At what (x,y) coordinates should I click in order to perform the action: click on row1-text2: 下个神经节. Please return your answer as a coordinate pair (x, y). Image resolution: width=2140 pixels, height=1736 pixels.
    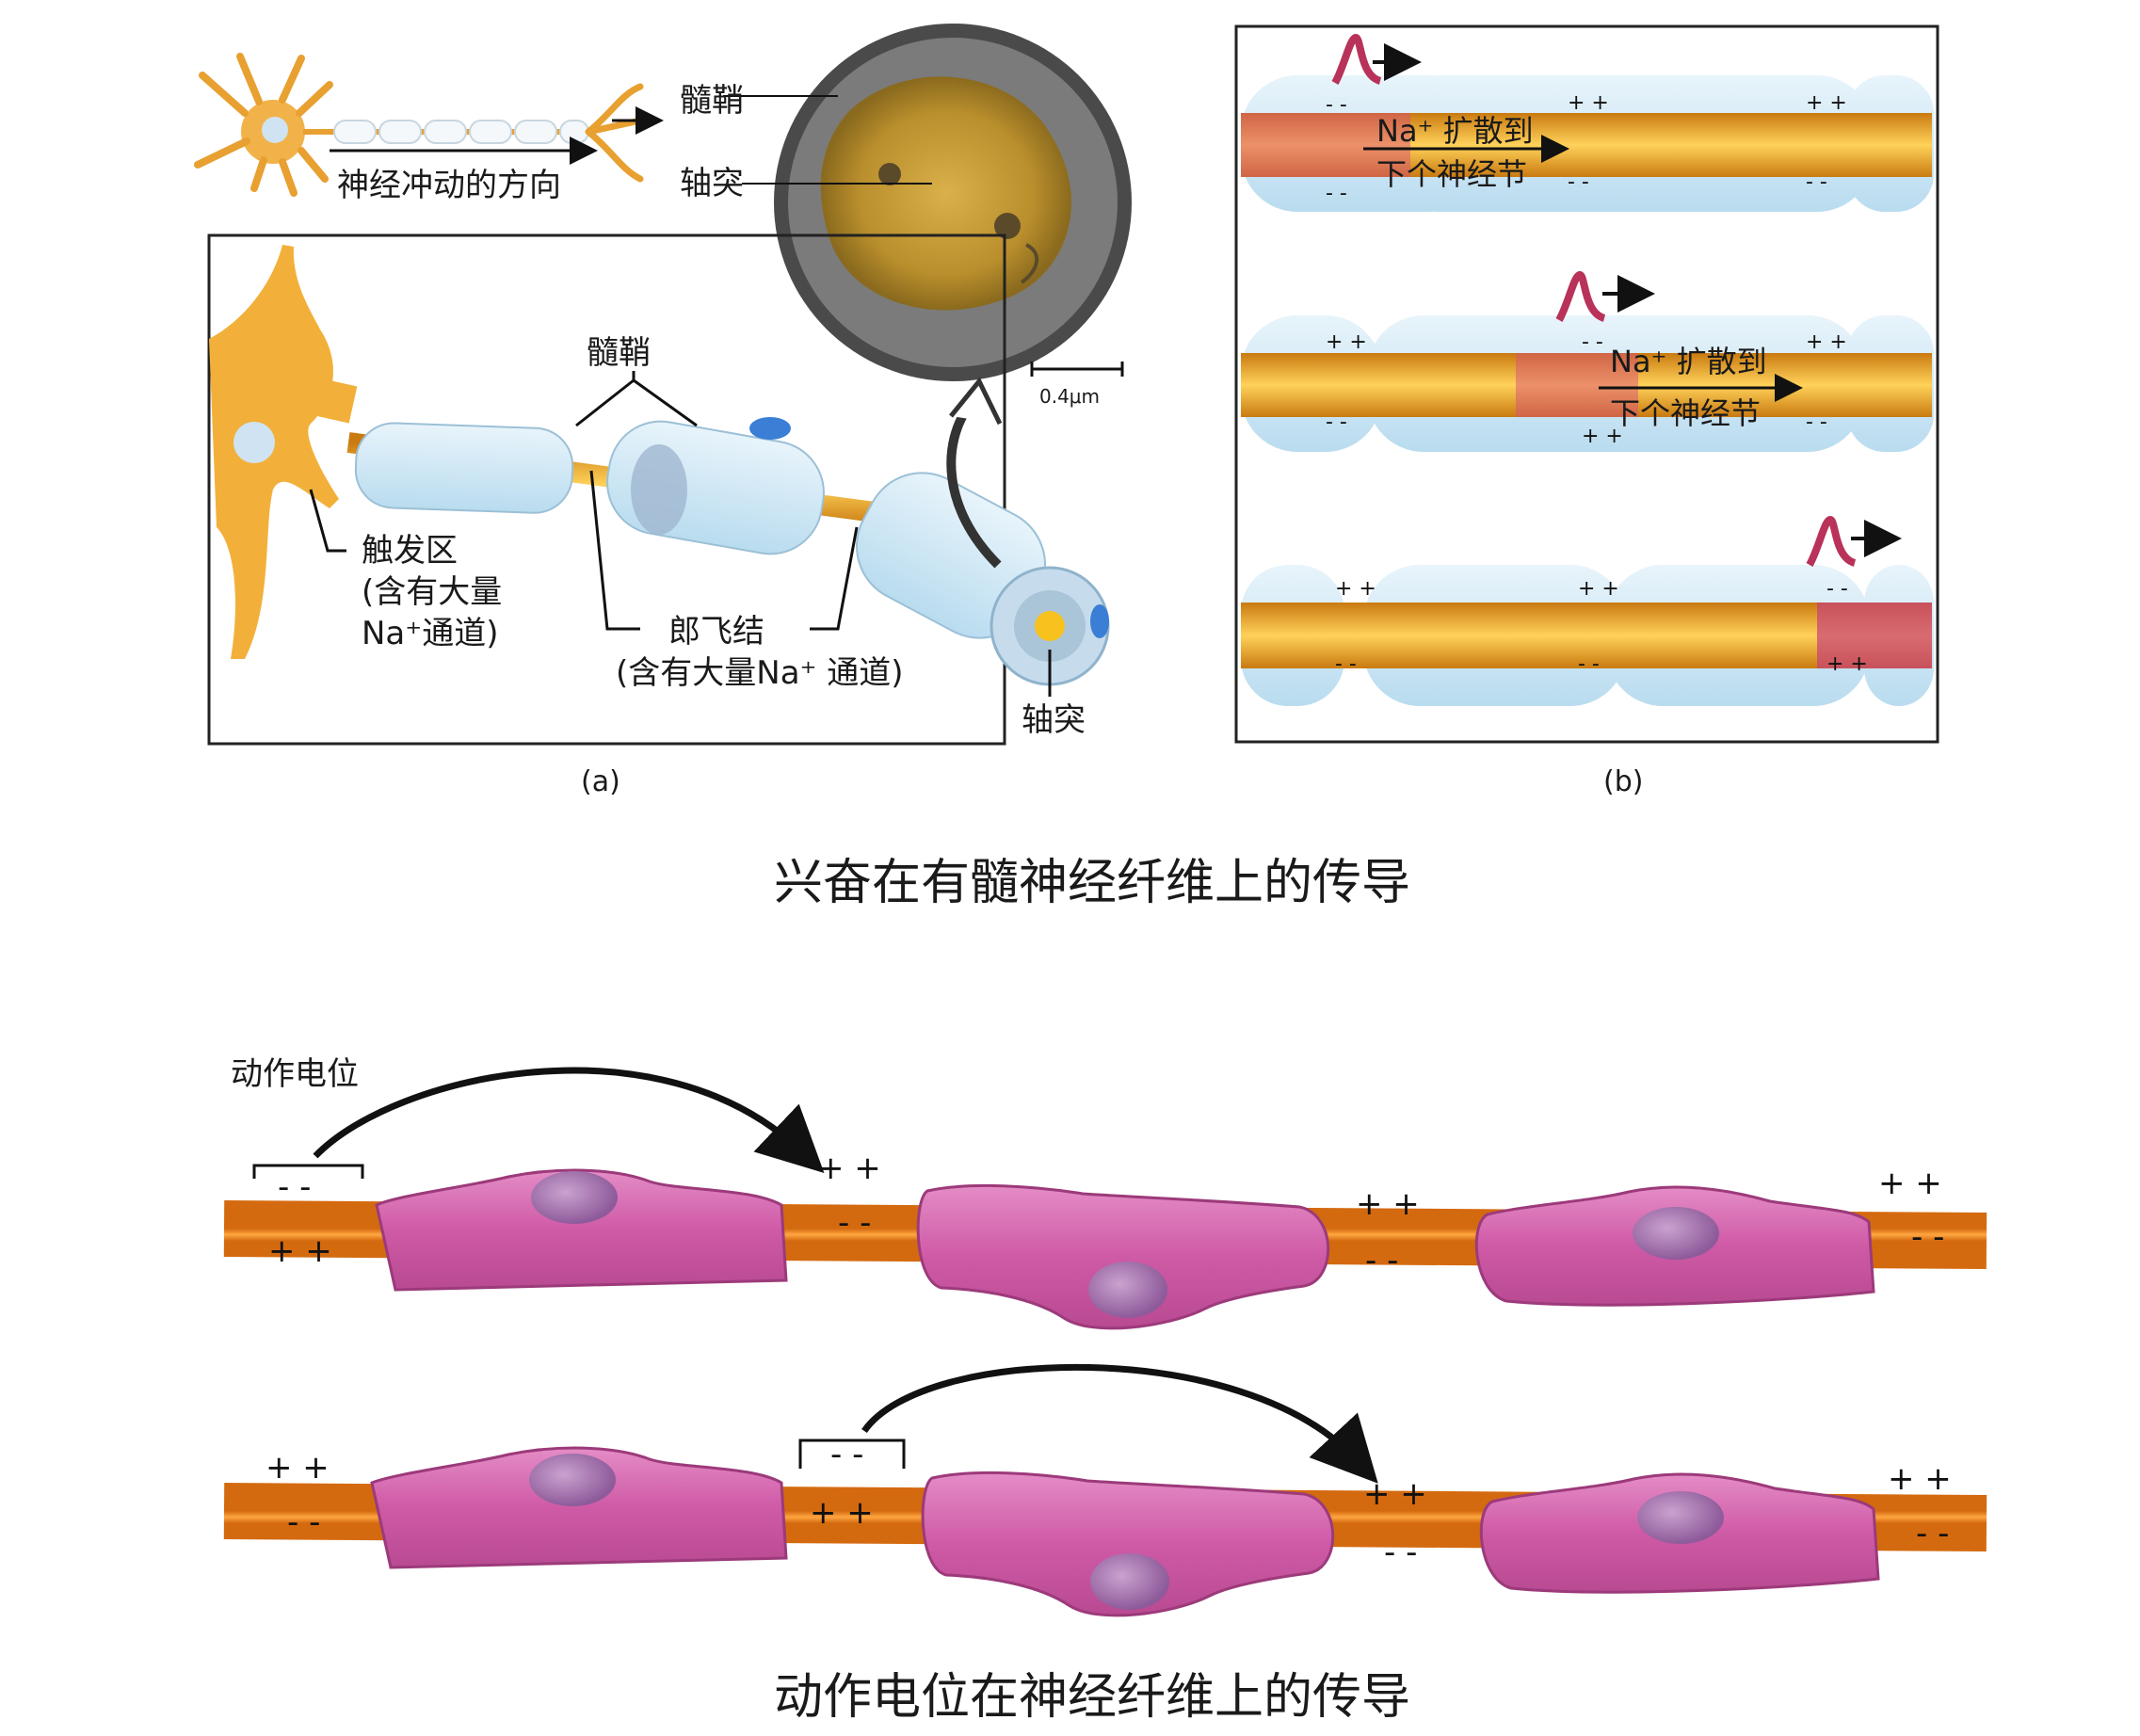
    Looking at the image, I should click on (1451, 174).